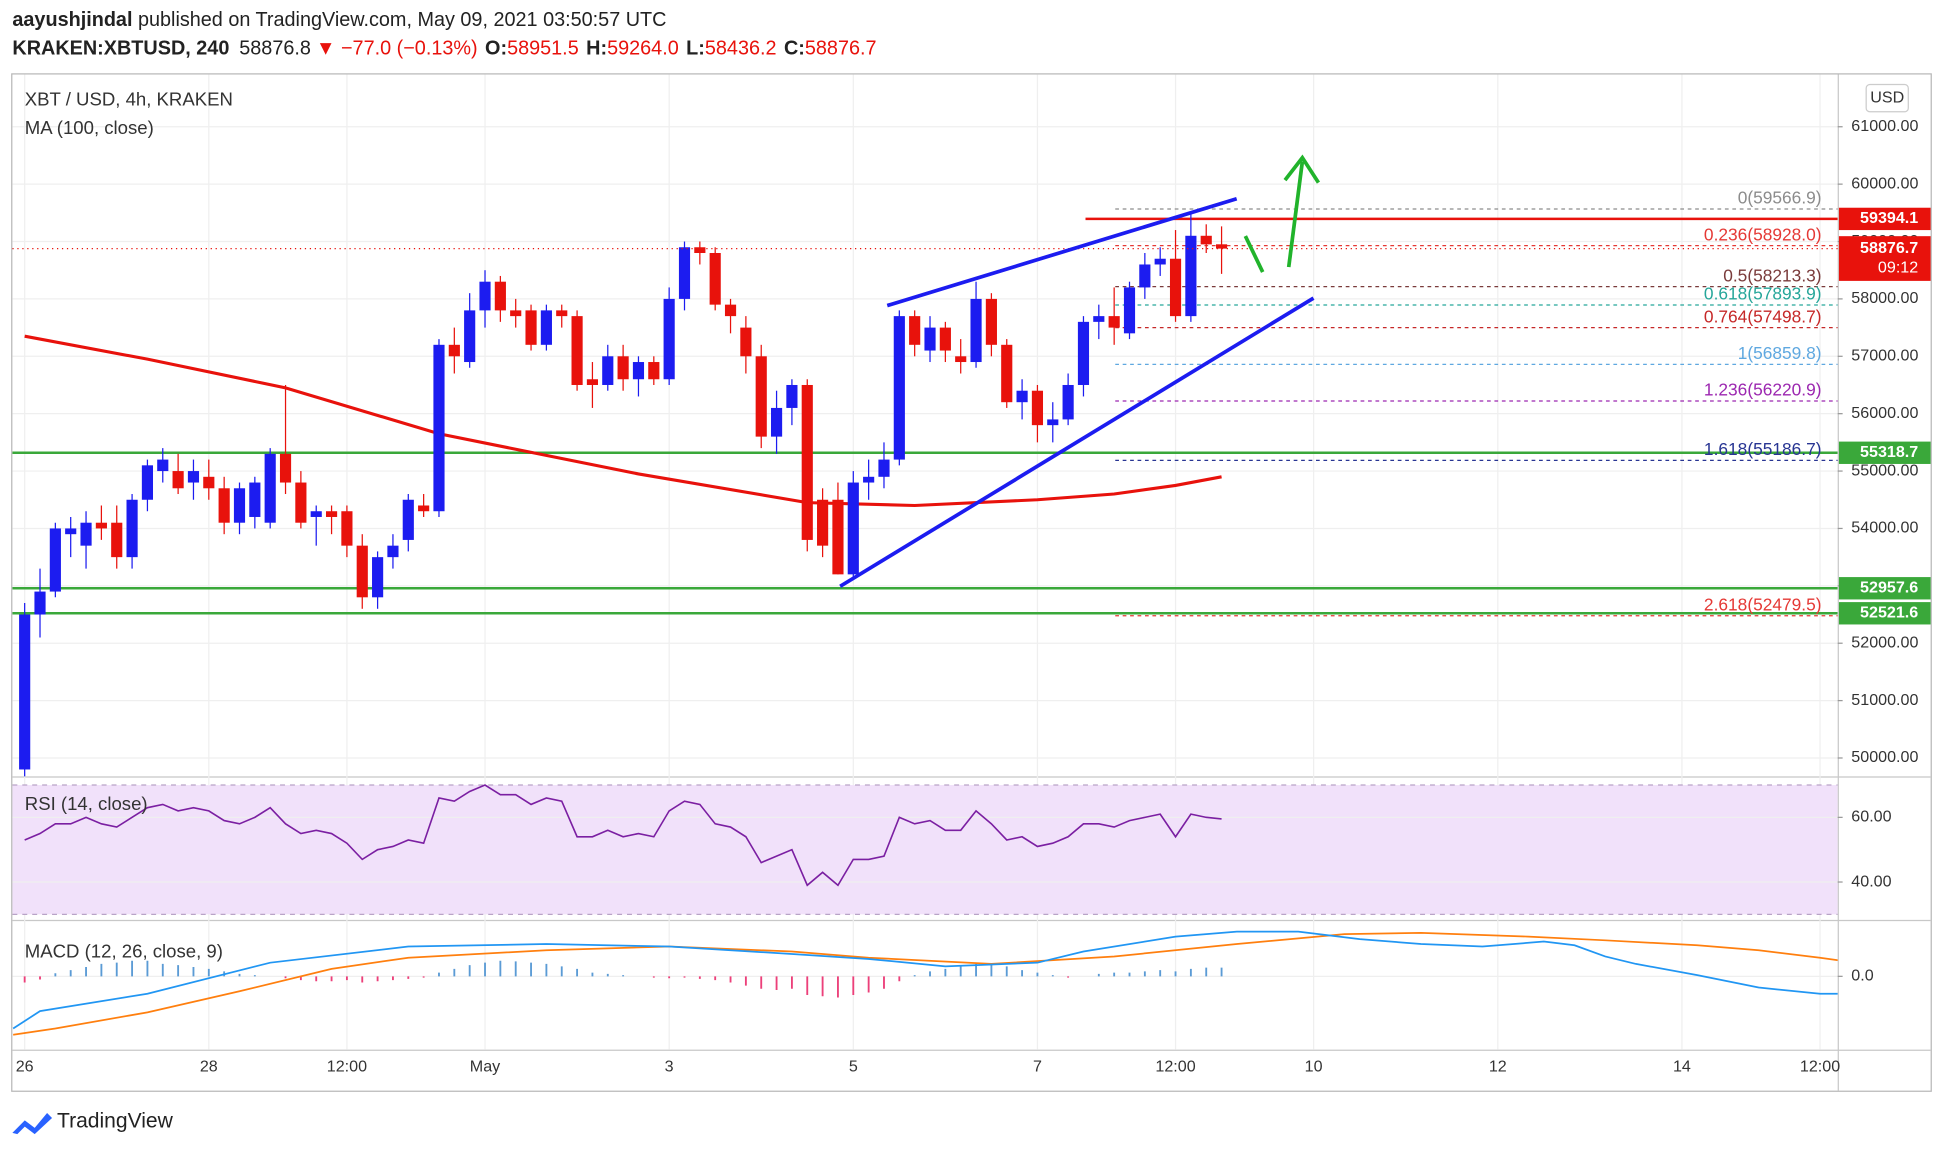  I want to click on arrow-head, so click(1302, 169).